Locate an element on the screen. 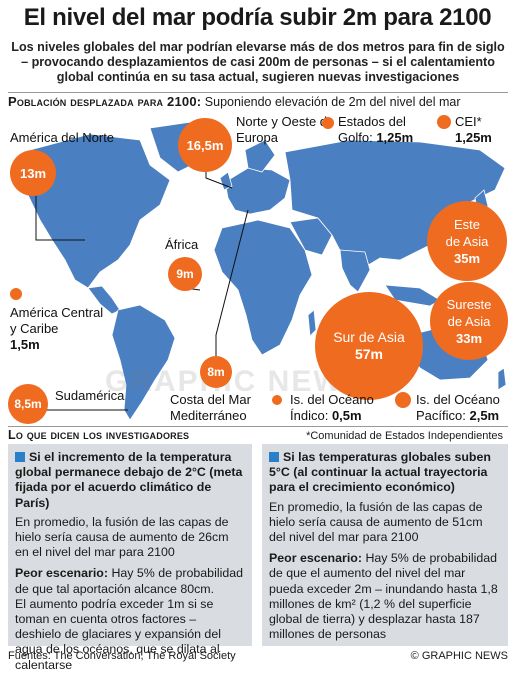 This screenshot has width=515, height=673. central-america-dot is located at coordinates (16, 294).